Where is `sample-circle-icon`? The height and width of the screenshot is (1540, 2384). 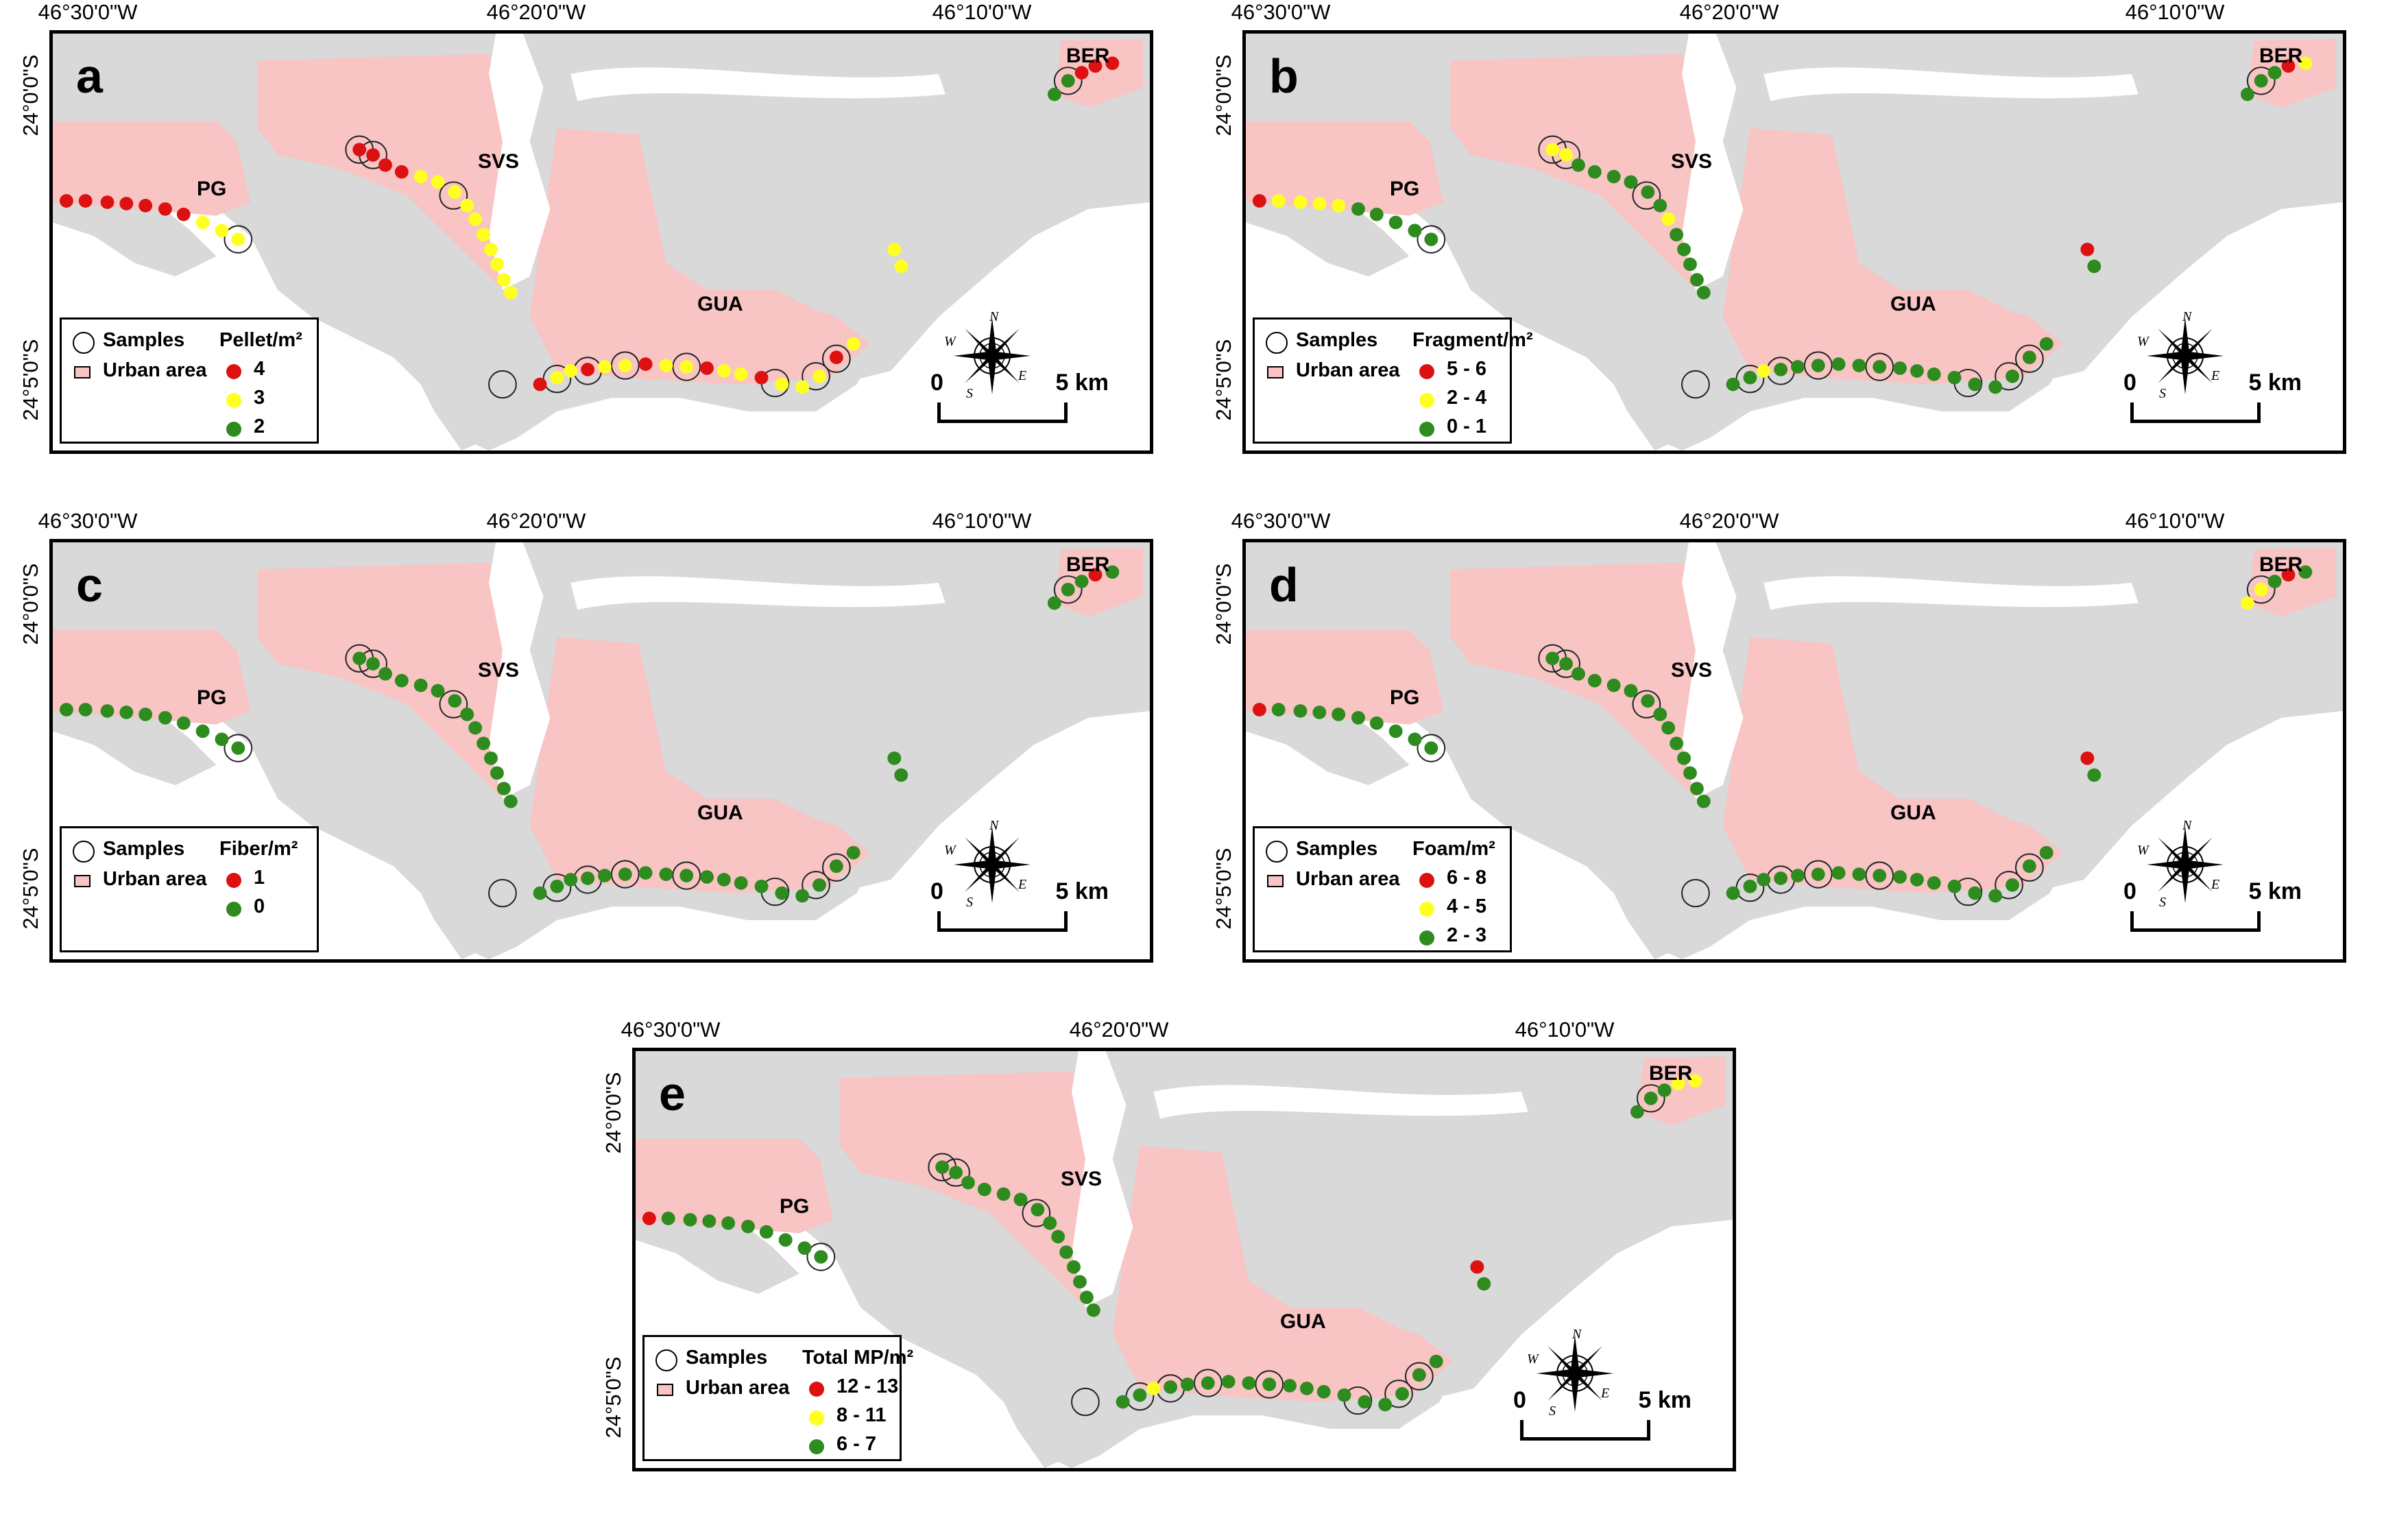
sample-circle-icon is located at coordinates (666, 1360).